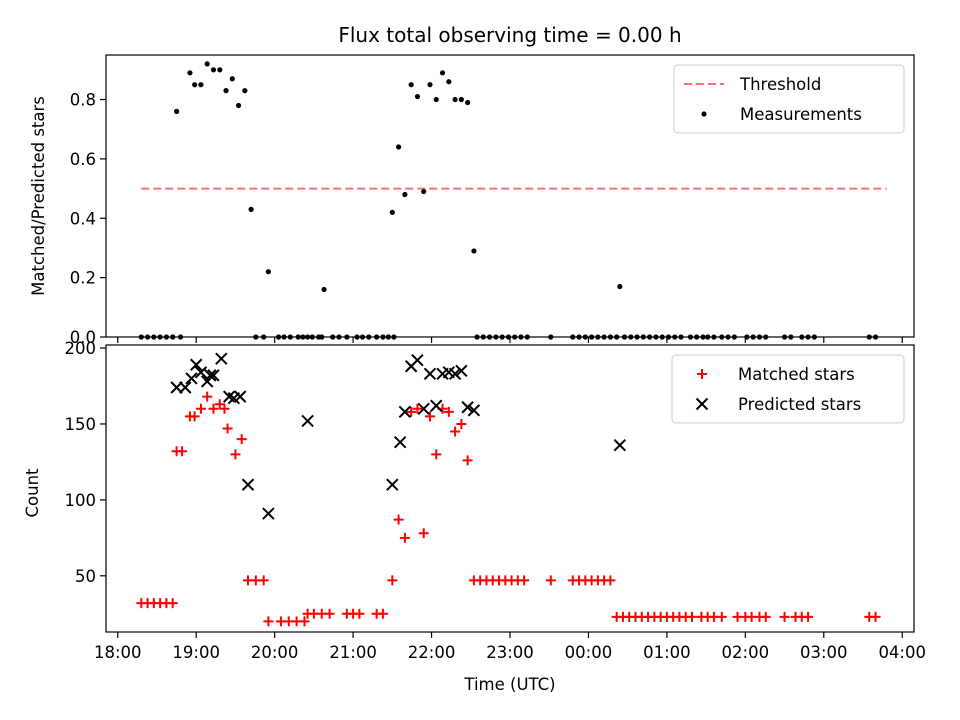 Image resolution: width=960 pixels, height=720 pixels. What do you see at coordinates (83, 218) in the screenshot?
I see `top-y-tick-label: 0.4` at bounding box center [83, 218].